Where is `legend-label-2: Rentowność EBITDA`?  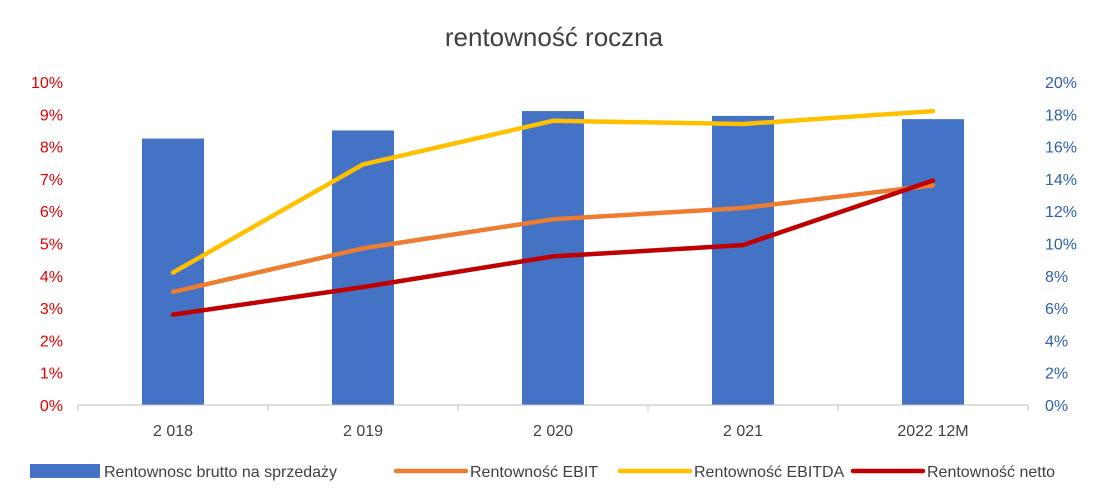
legend-label-2: Rentowność EBITDA is located at coordinates (769, 472).